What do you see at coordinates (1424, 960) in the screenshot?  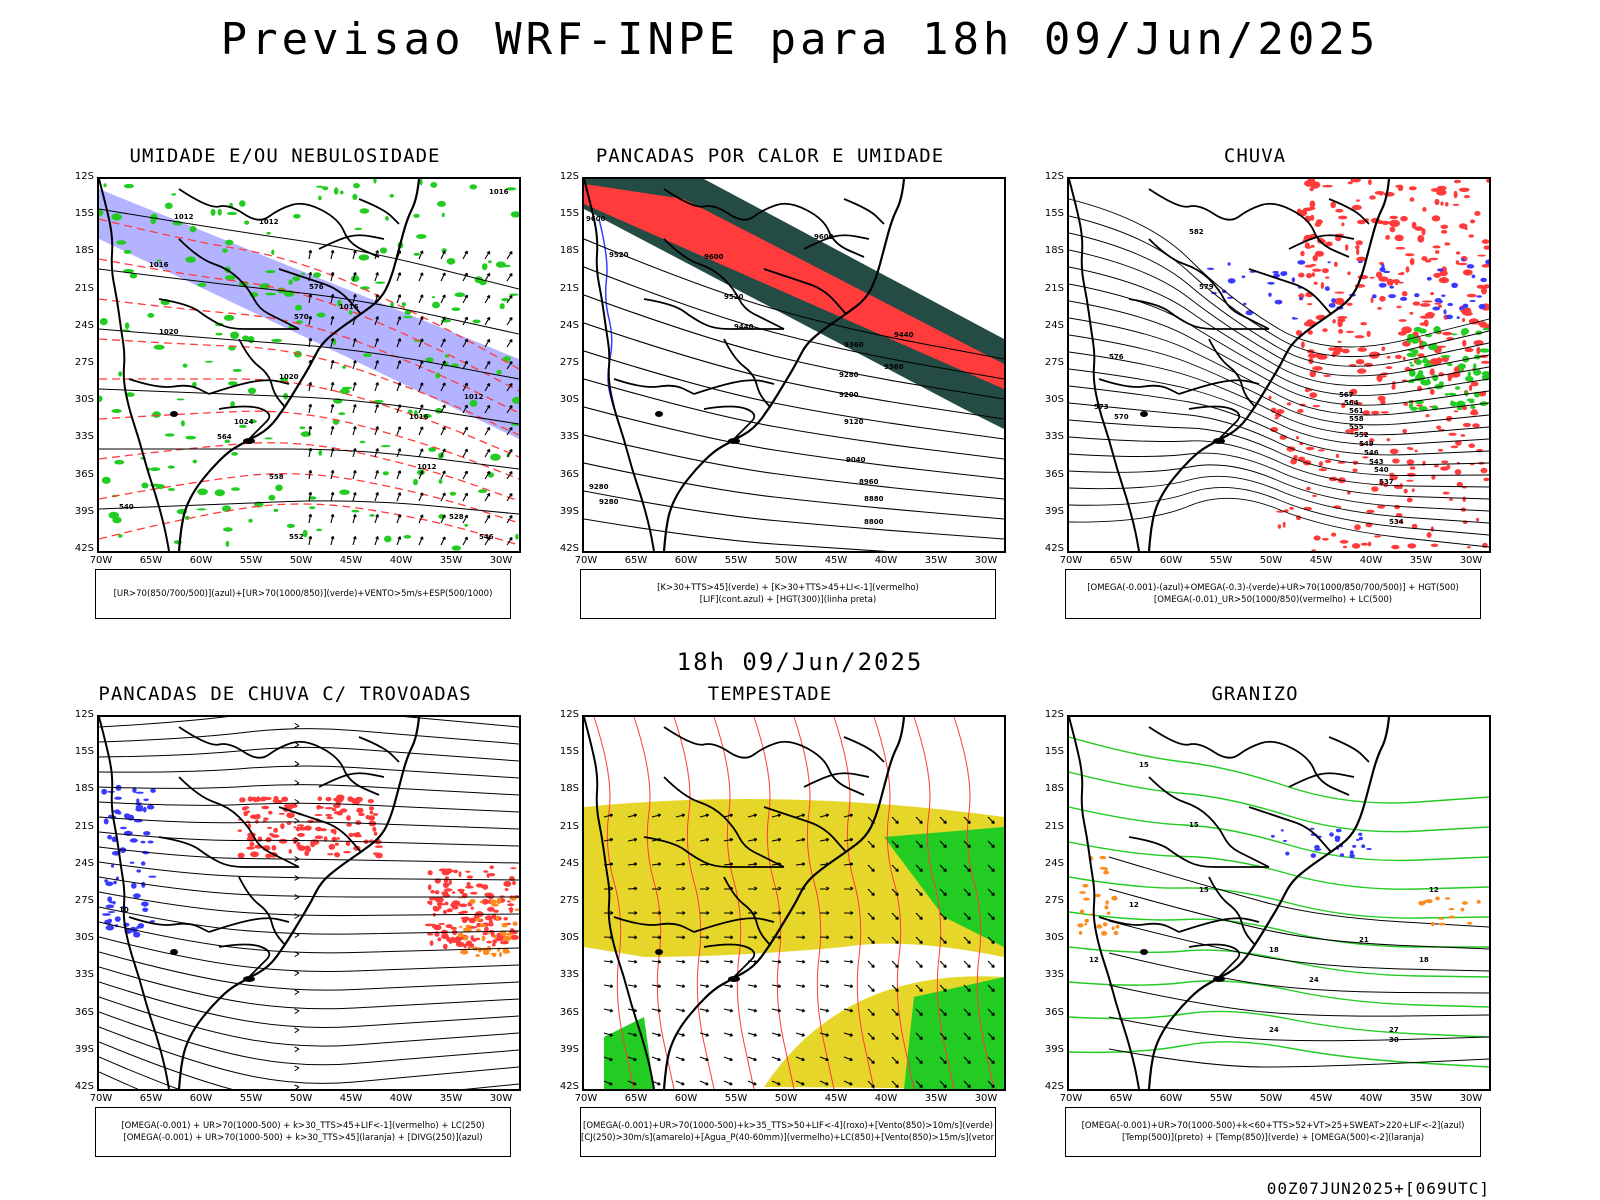 I see `contour-label: 18` at bounding box center [1424, 960].